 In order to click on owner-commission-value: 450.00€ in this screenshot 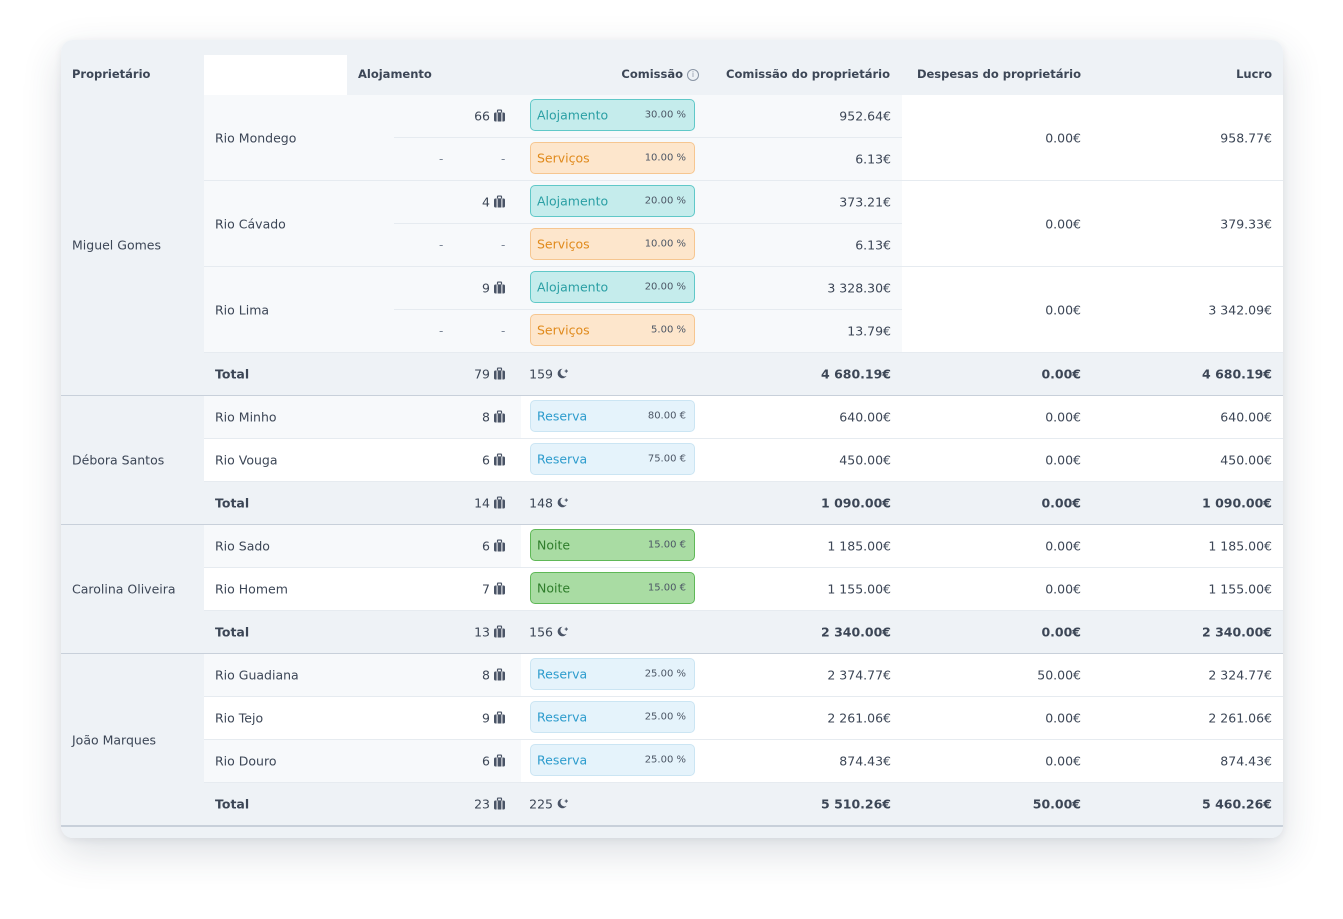, I will do `click(865, 460)`.